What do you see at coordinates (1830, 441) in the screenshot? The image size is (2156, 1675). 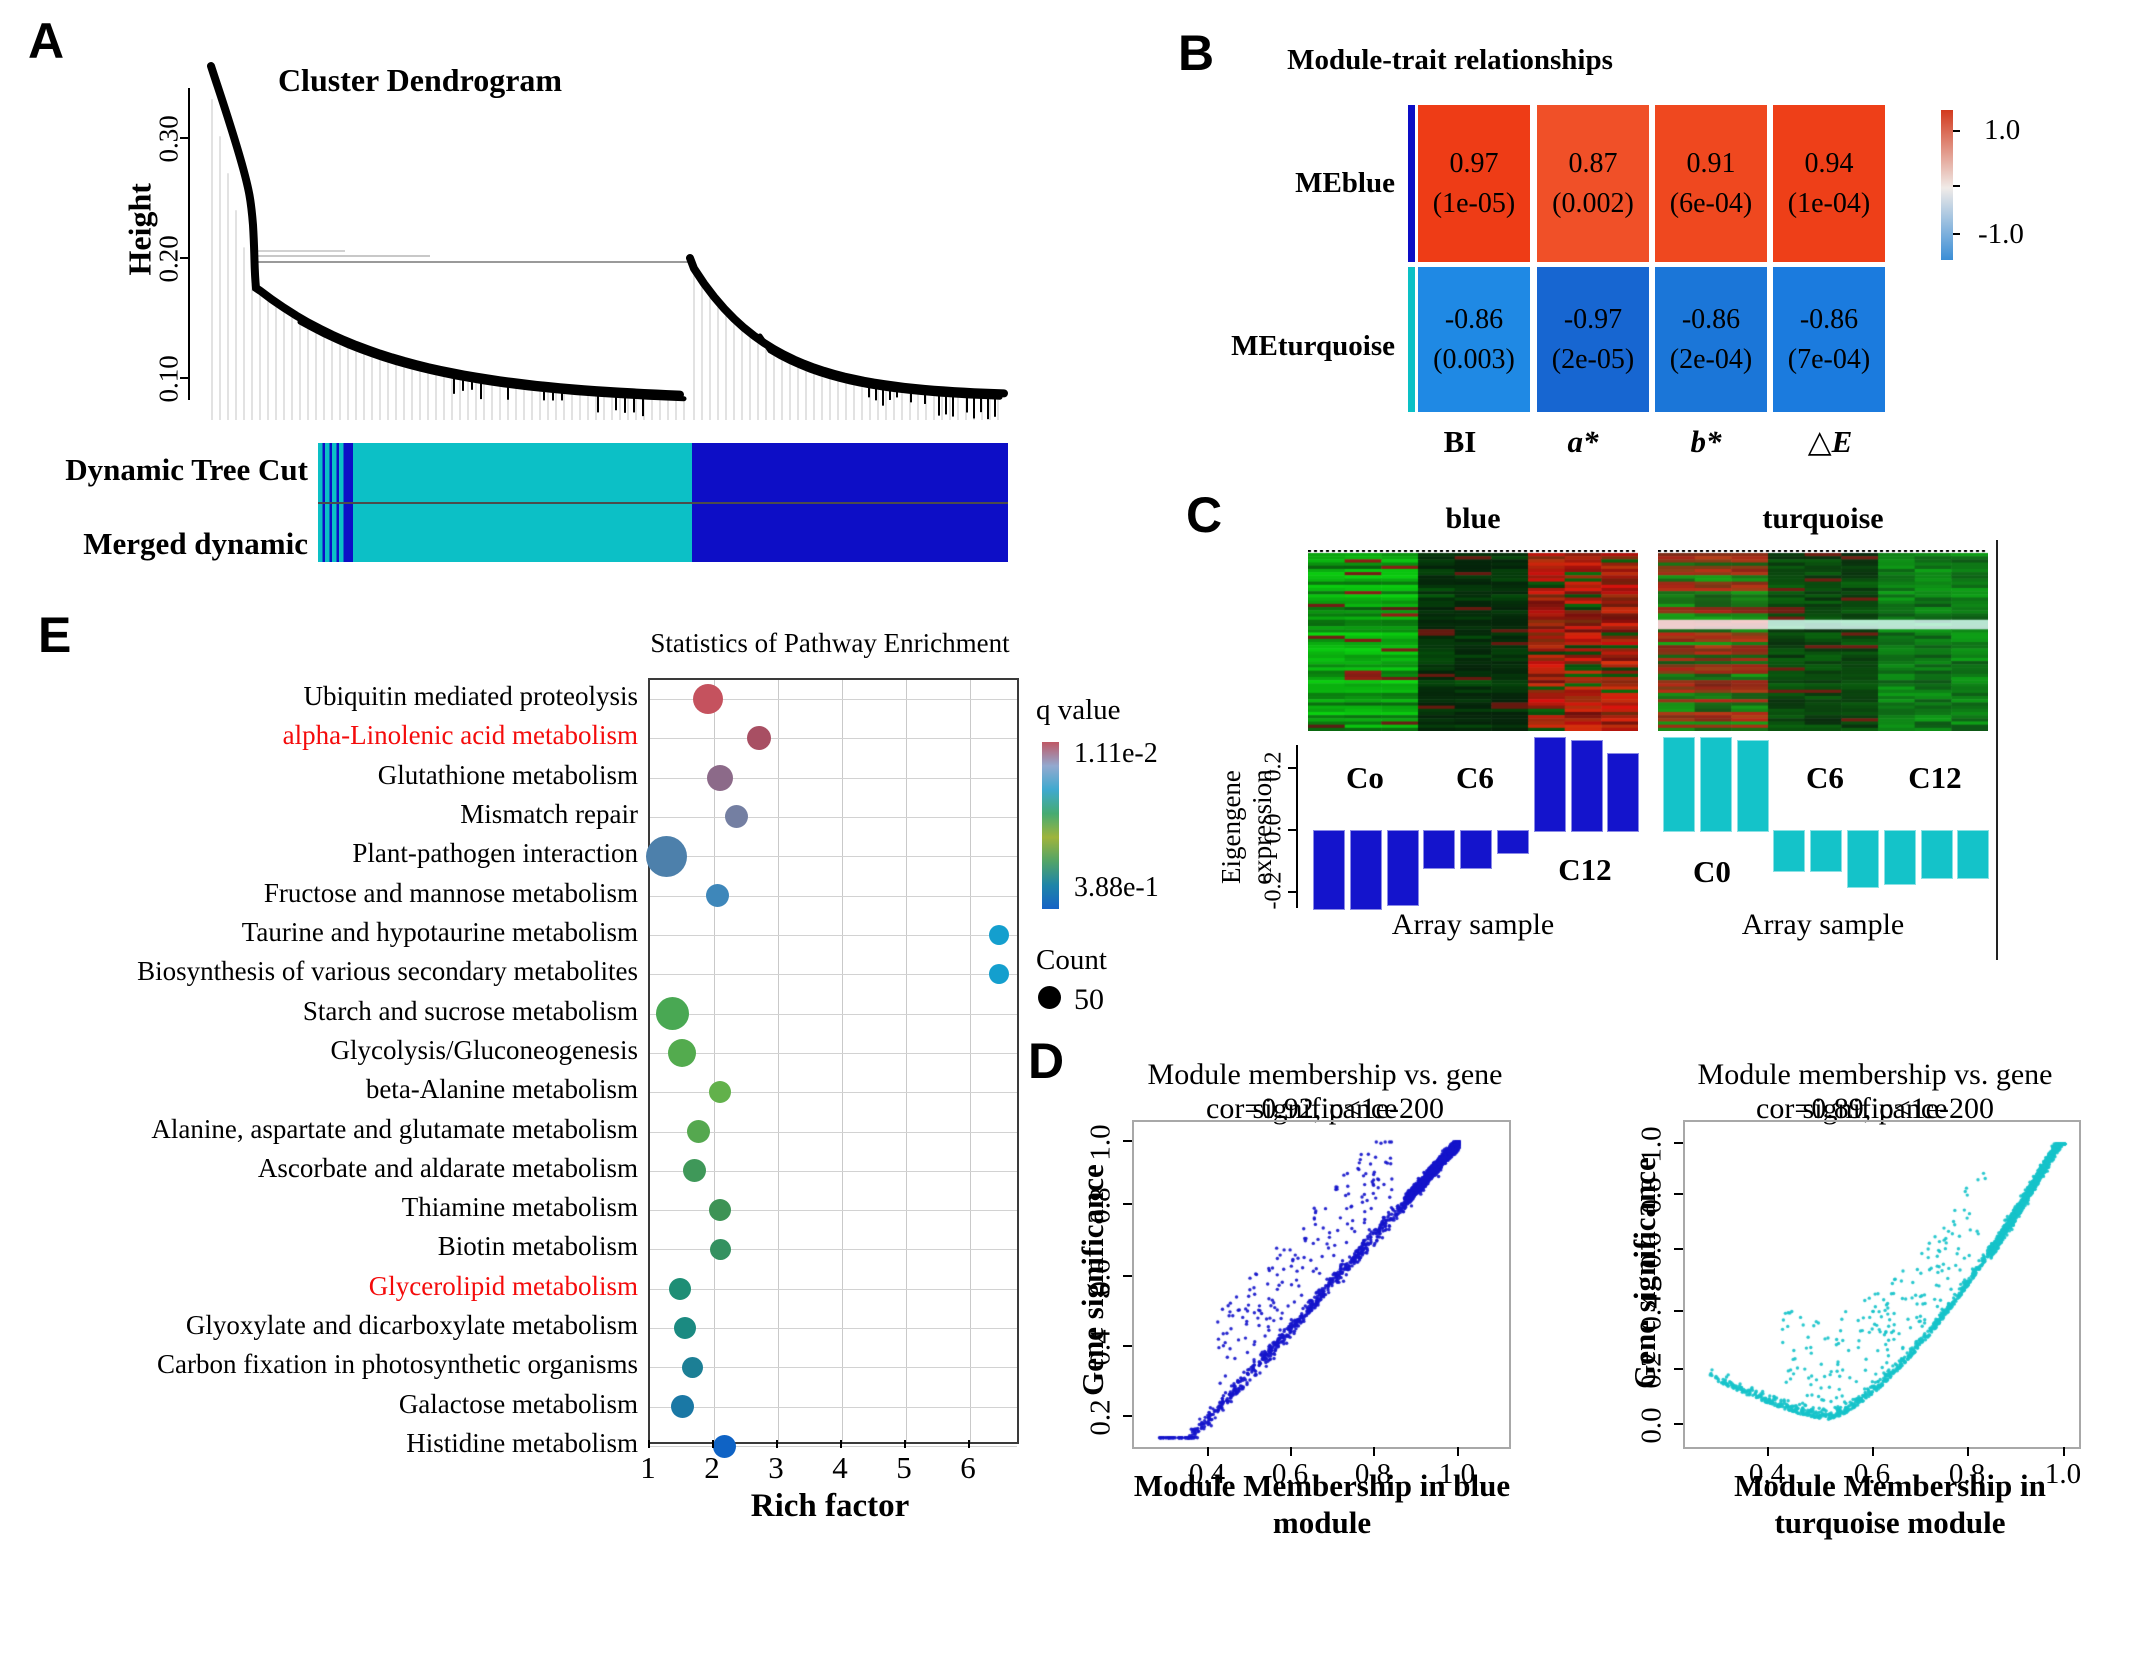 I see `column-label: △E` at bounding box center [1830, 441].